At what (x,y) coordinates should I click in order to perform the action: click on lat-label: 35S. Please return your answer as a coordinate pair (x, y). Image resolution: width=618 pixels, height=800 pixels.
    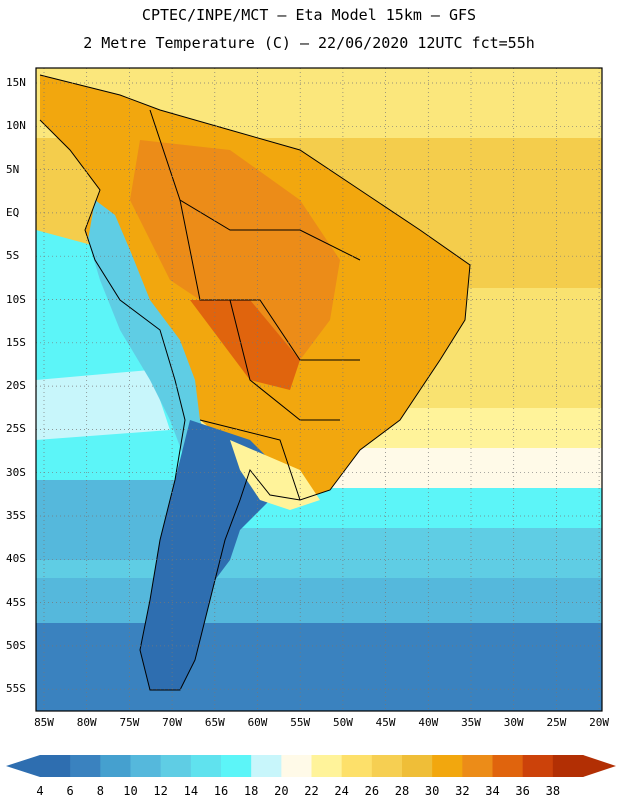
    Looking at the image, I should click on (16, 515).